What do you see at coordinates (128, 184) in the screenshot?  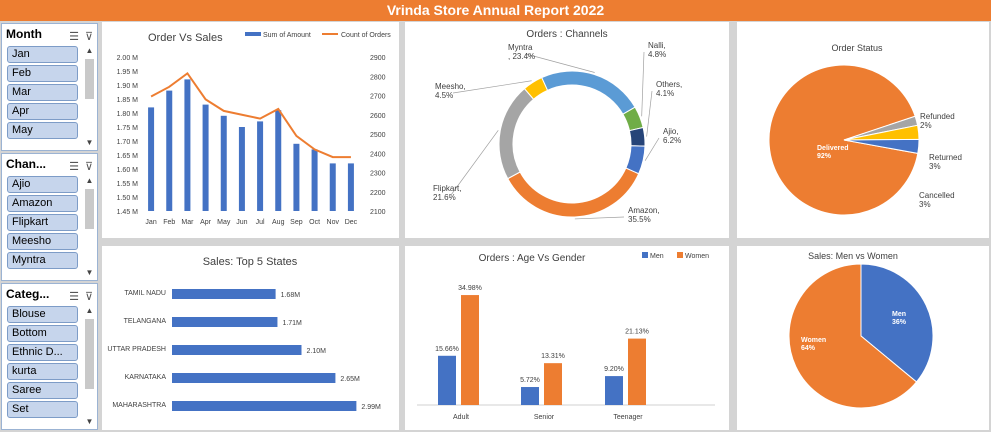 I see `y-tick-left: 1.55 M` at bounding box center [128, 184].